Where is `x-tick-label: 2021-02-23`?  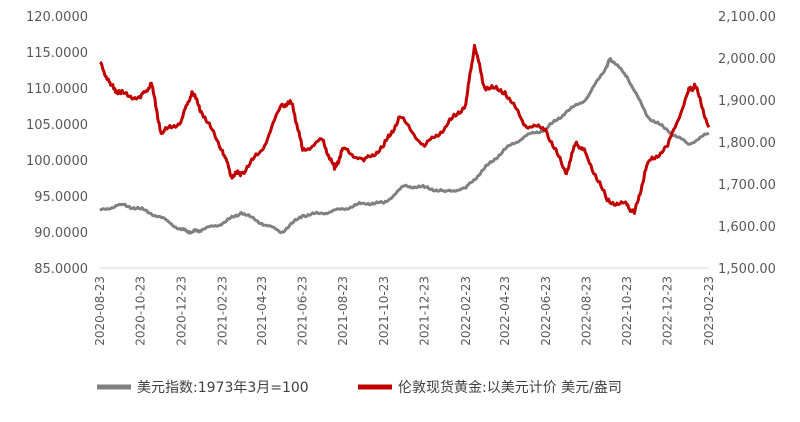
x-tick-label: 2021-02-23 is located at coordinates (223, 311).